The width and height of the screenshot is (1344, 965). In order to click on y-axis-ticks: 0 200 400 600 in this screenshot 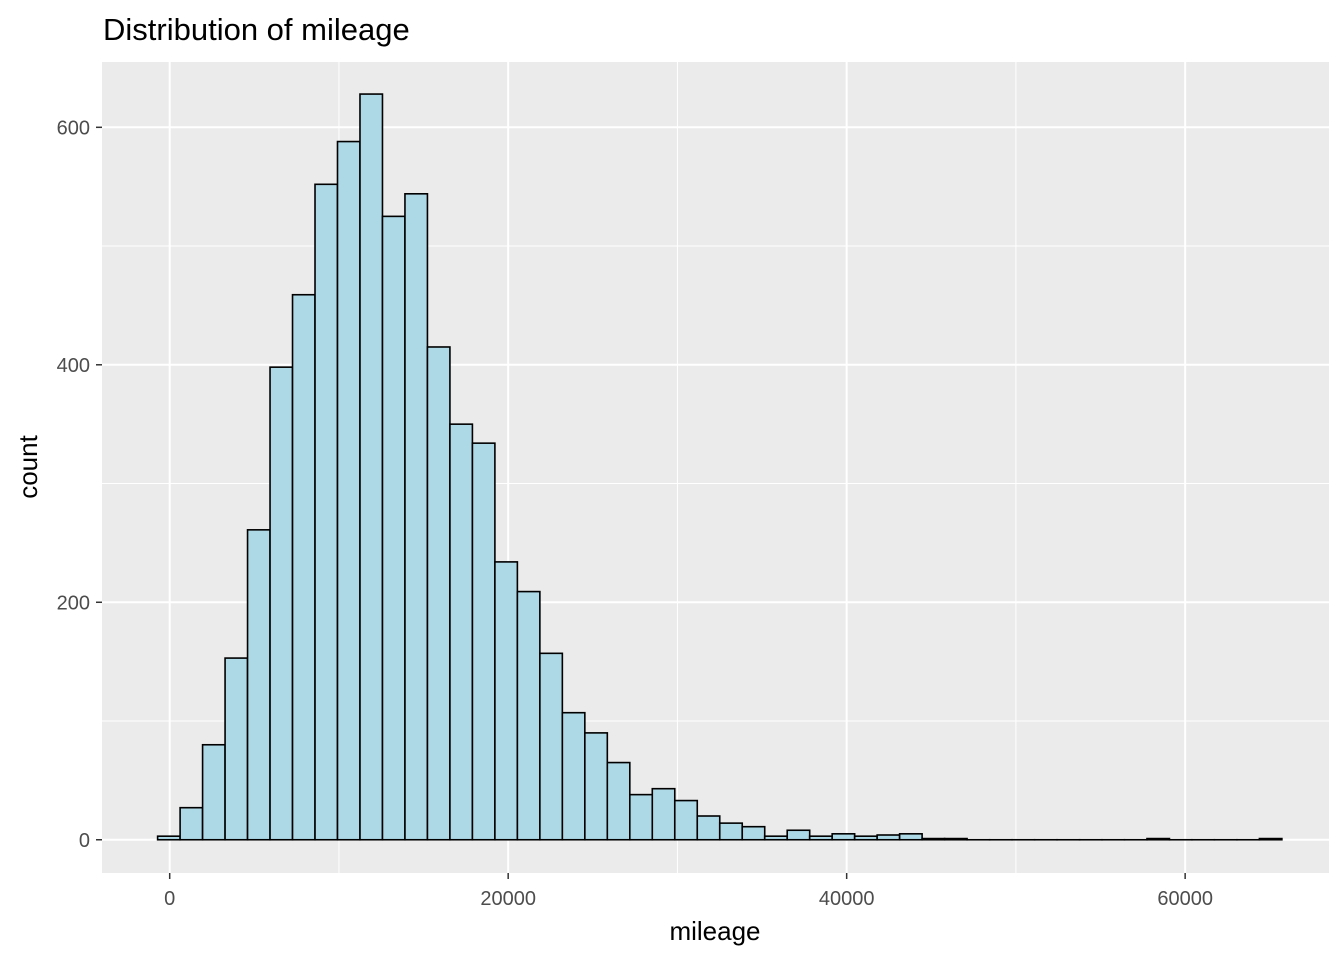, I will do `click(79, 484)`.